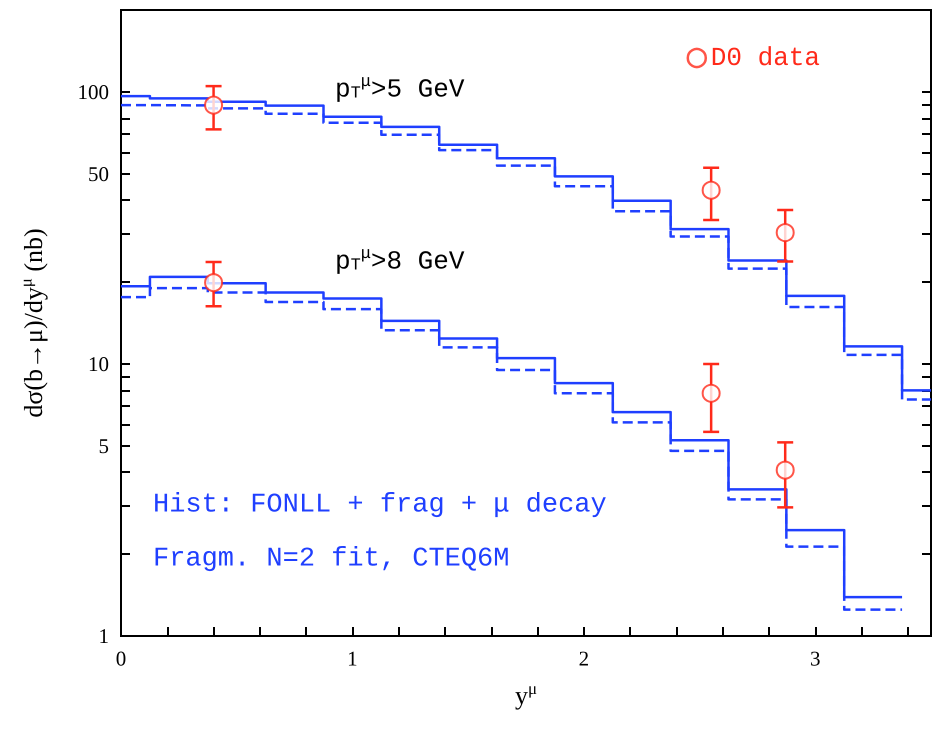 The image size is (935, 730). Describe the element at coordinates (765, 58) in the screenshot. I see `legend-label: D0 data` at that location.